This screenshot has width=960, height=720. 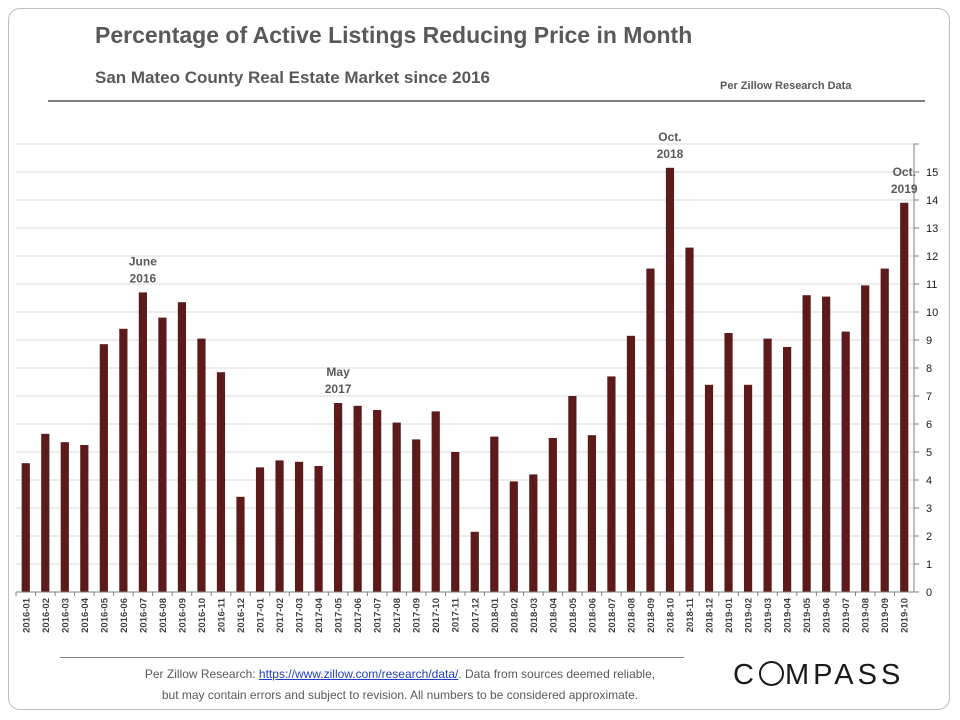 What do you see at coordinates (929, 369) in the screenshot?
I see `y-tick-label: 8` at bounding box center [929, 369].